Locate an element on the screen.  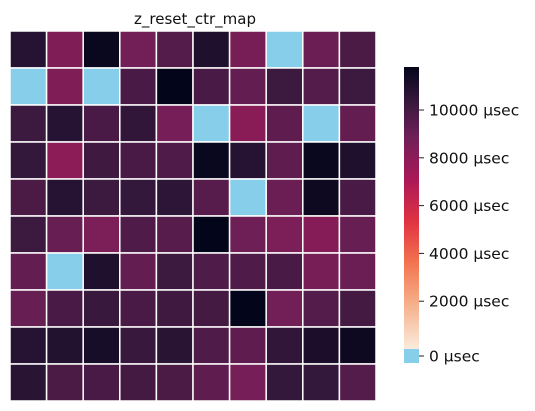
colorbar-tick-label: 4000 µsec is located at coordinates (469, 254).